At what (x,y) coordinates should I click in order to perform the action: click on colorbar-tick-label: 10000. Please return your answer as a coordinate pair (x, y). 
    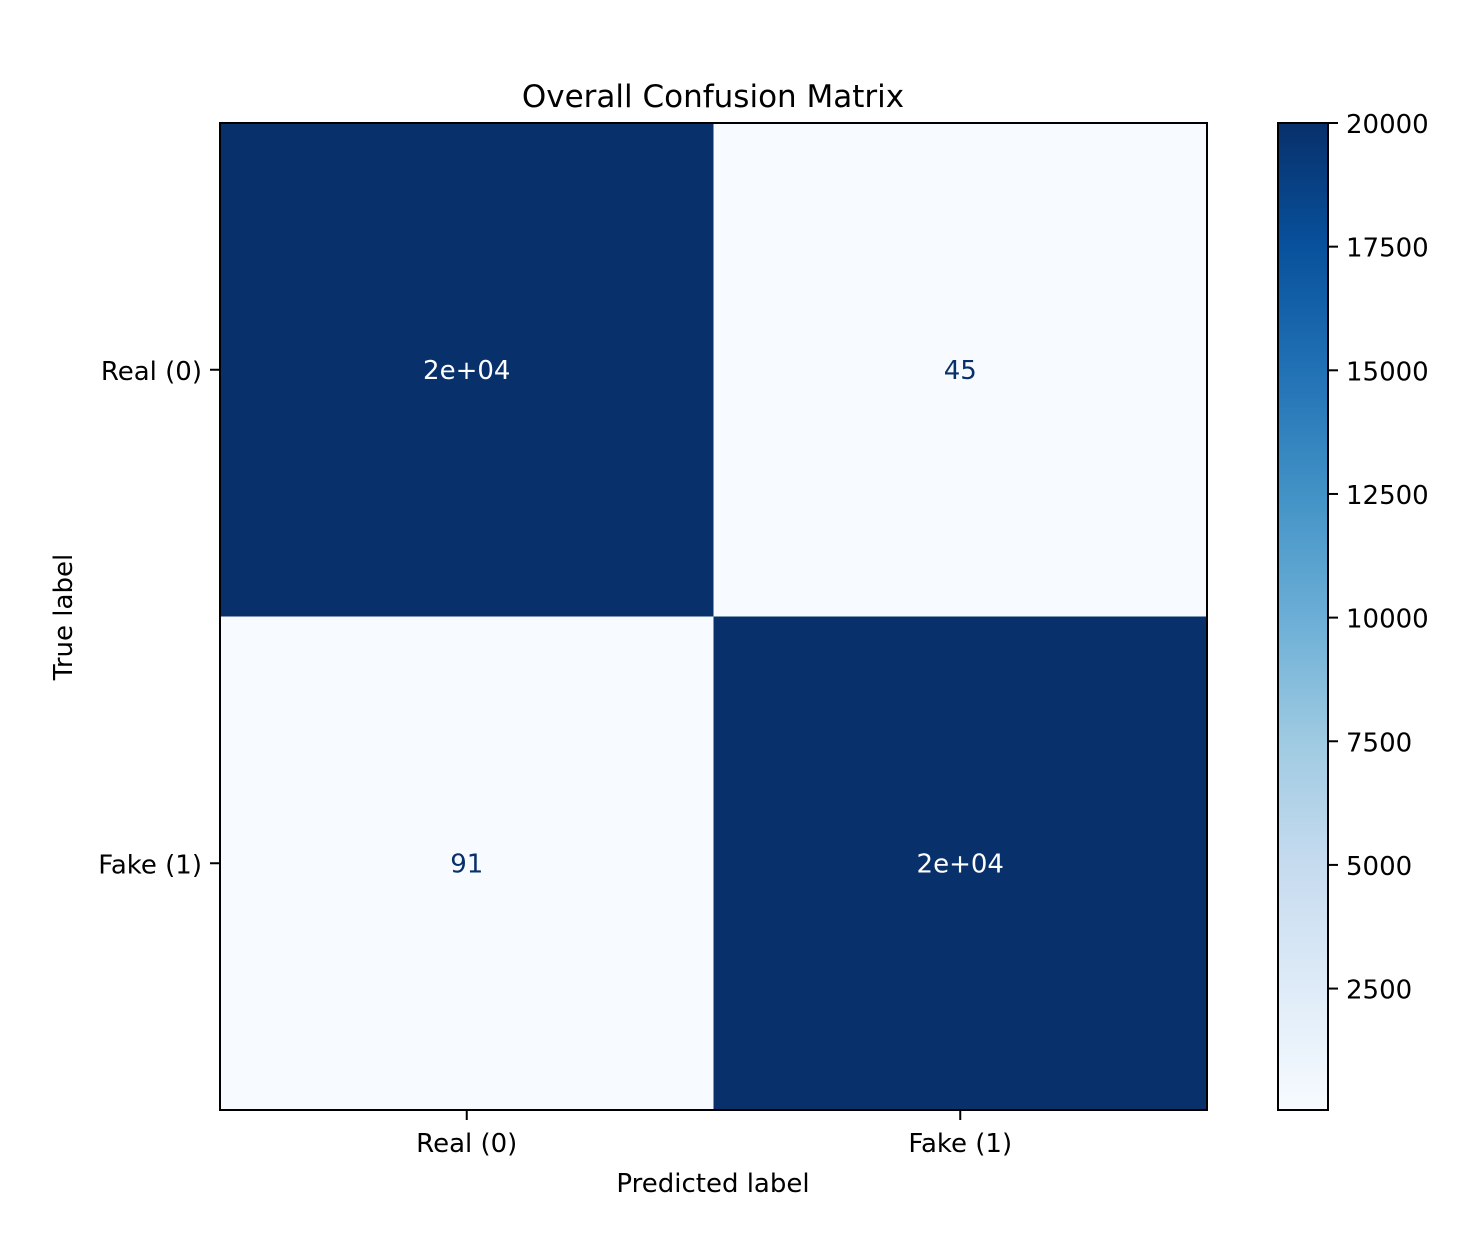
    Looking at the image, I should click on (1387, 620).